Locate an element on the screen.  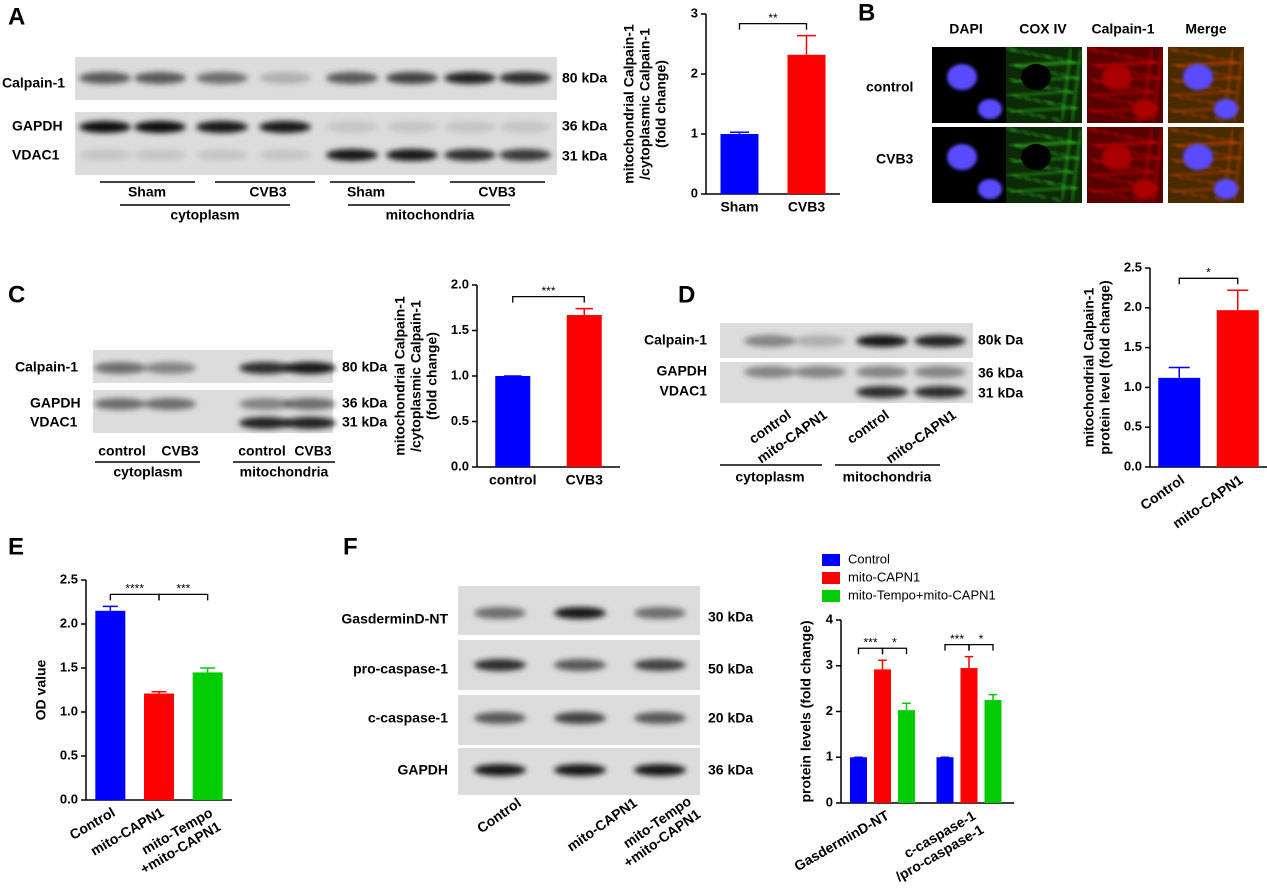
row-label: GasderminD-NT is located at coordinates (394, 619).